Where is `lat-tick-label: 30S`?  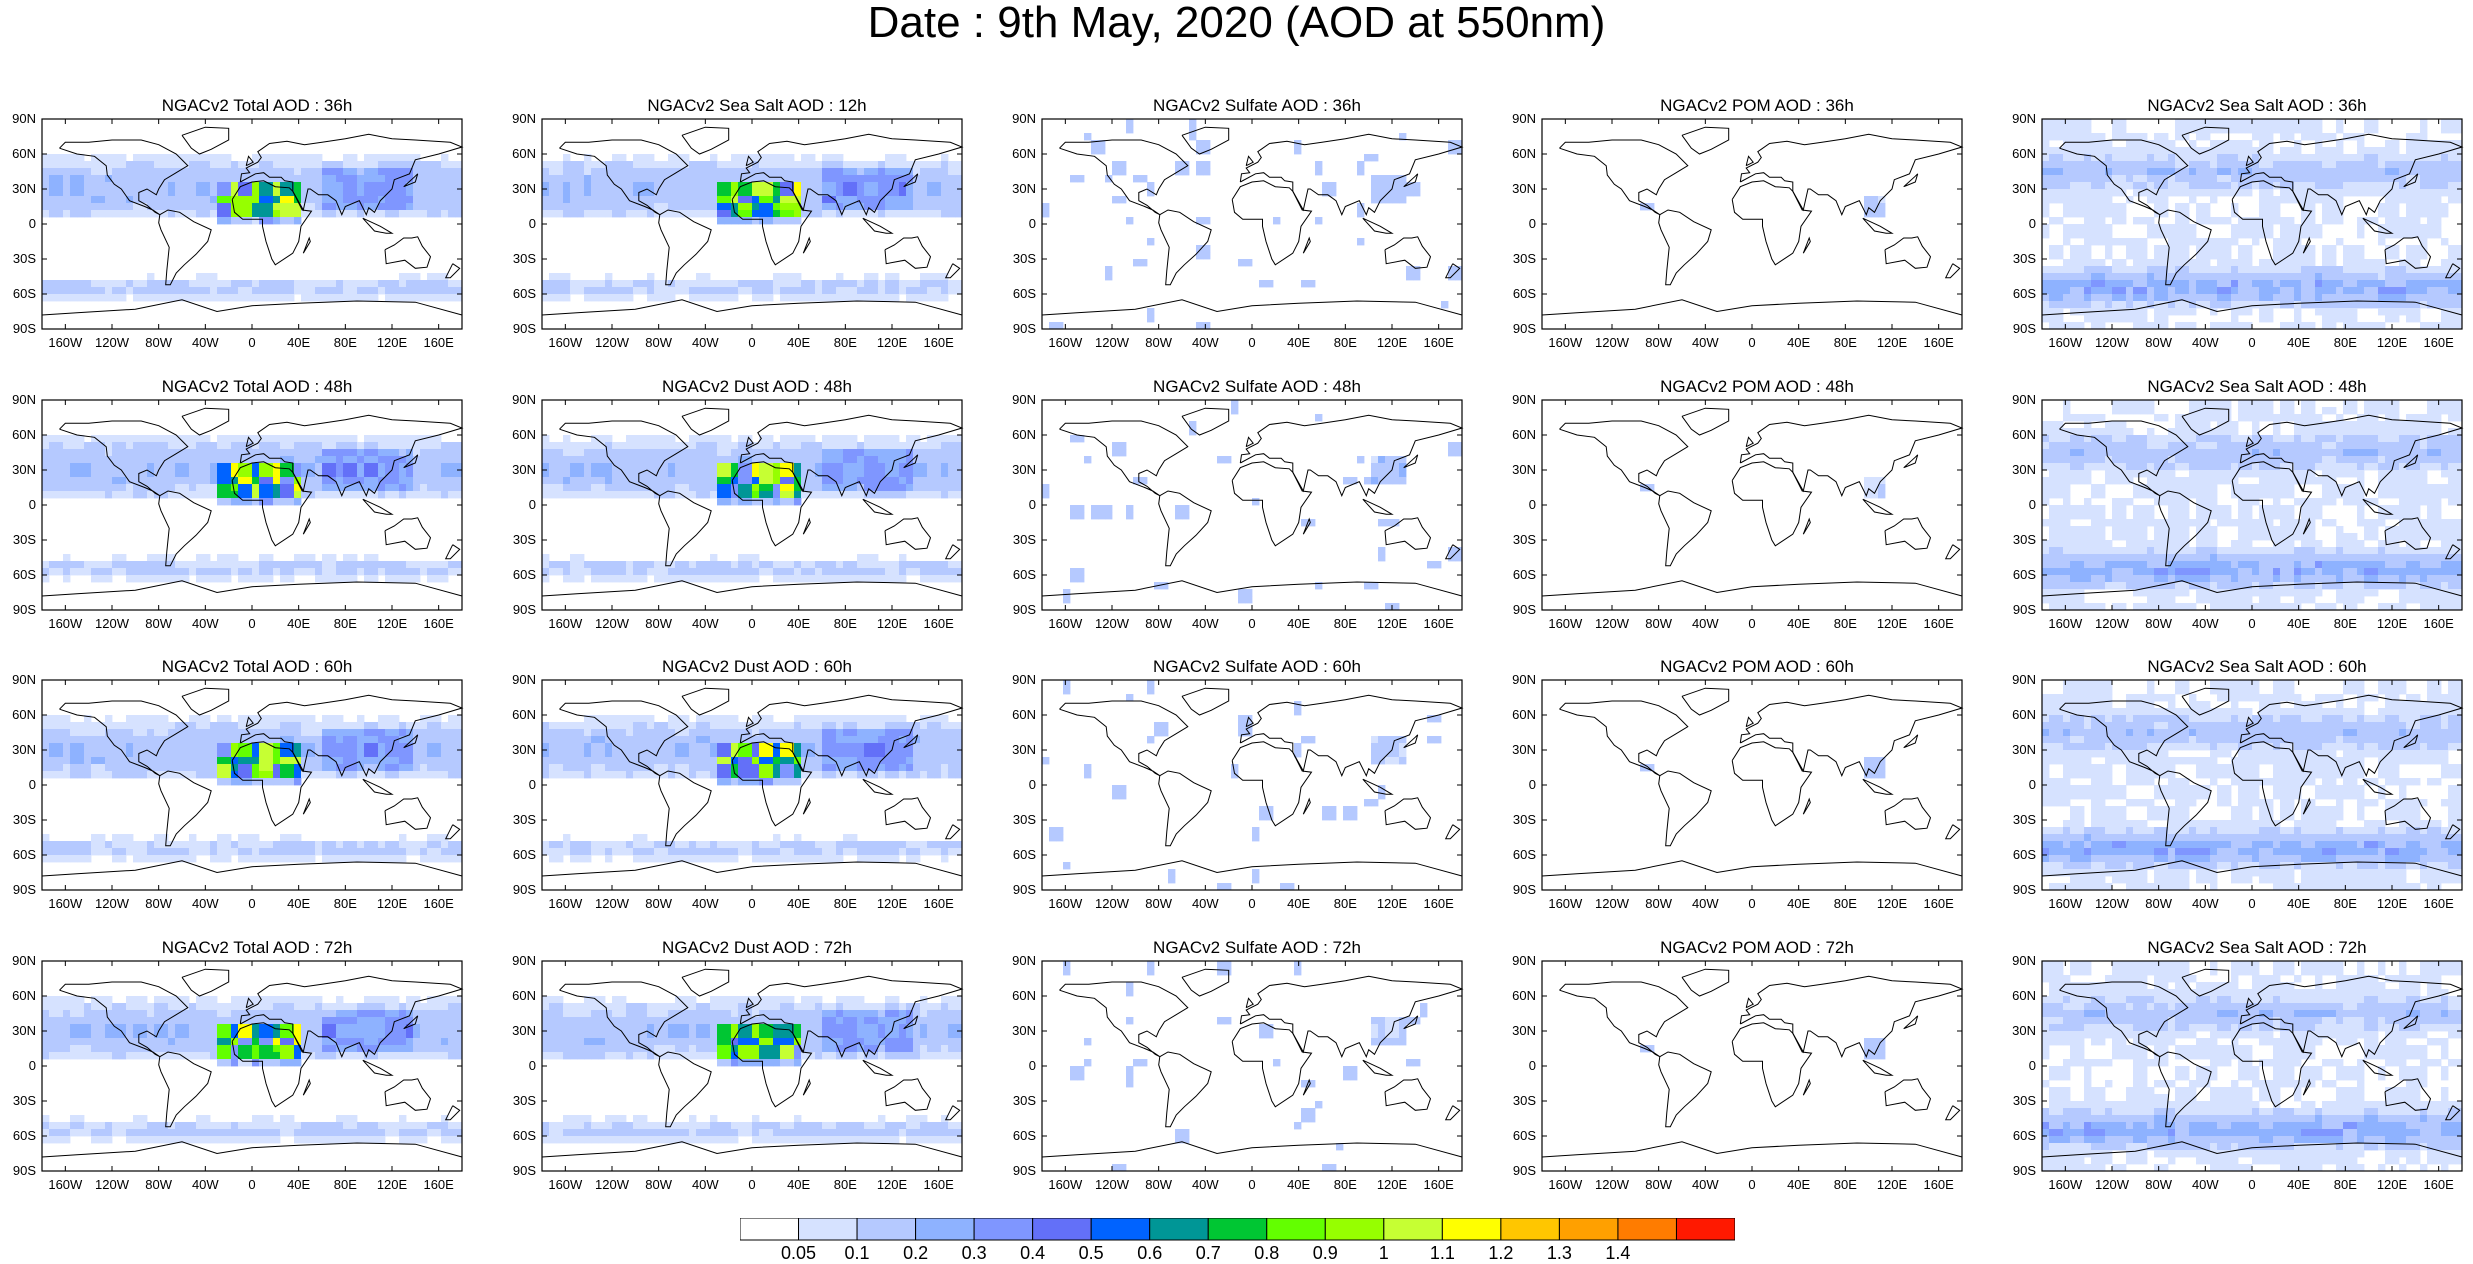
lat-tick-label: 30S is located at coordinates (19, 540).